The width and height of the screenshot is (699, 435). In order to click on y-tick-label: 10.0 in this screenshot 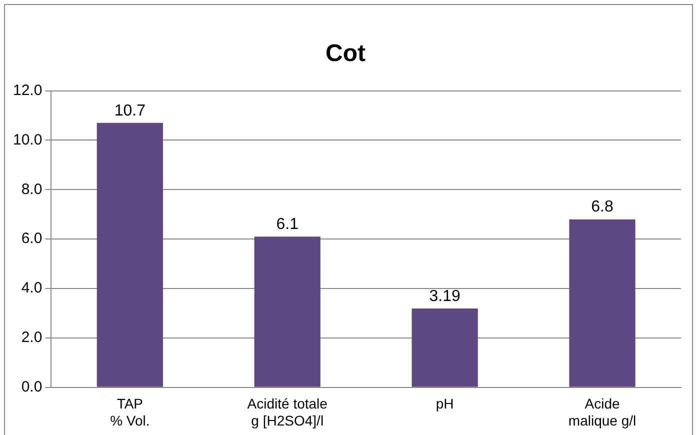, I will do `click(27, 139)`.